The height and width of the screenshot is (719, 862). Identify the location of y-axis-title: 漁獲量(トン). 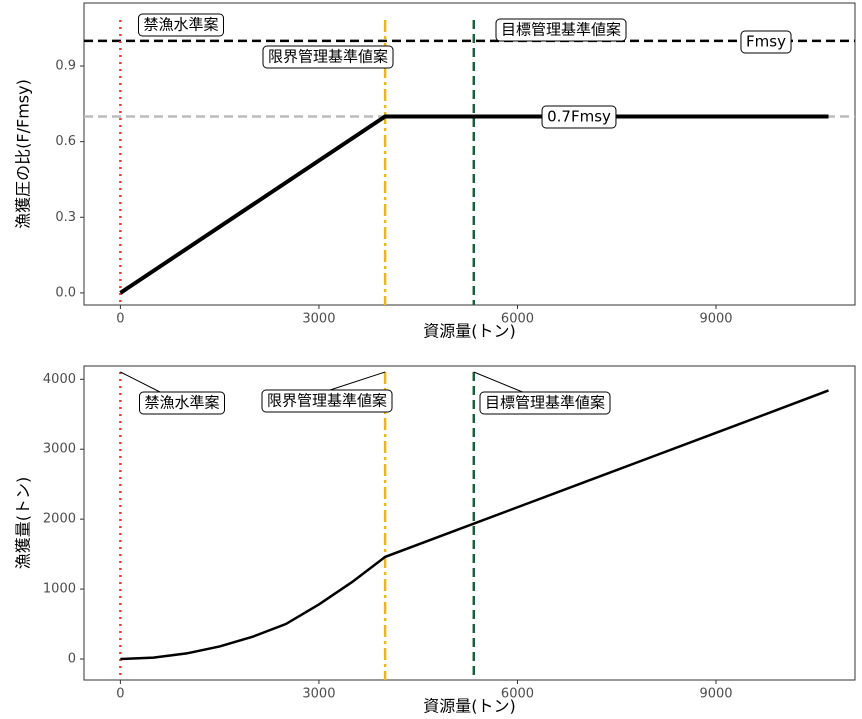
(23, 523).